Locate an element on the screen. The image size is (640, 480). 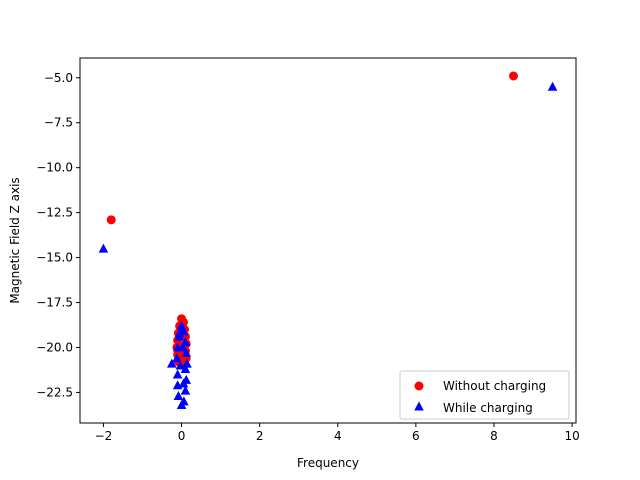
y-axis-label: Magnetic Field Z axis is located at coordinates (15, 240).